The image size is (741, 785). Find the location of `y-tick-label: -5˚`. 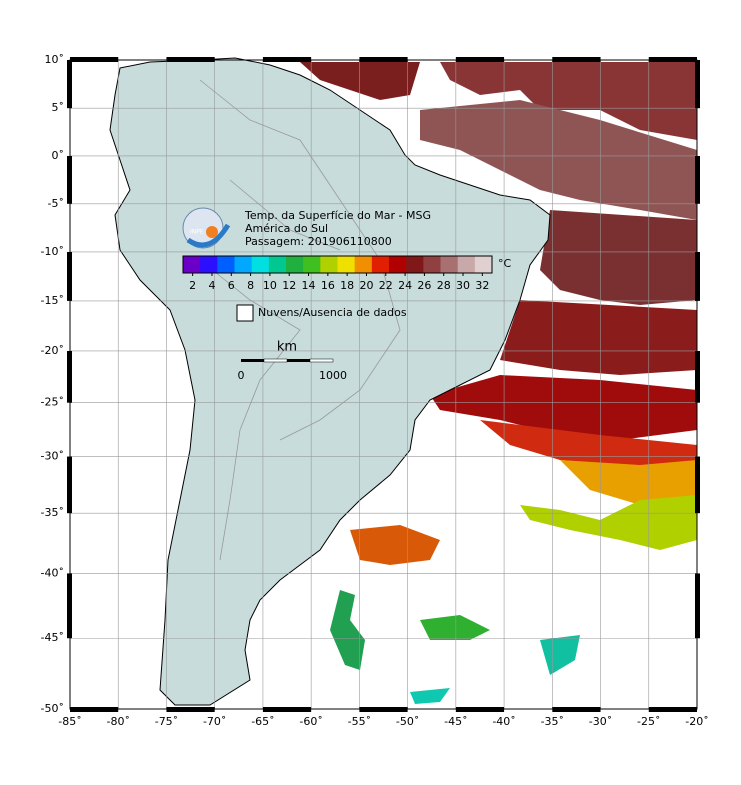

y-tick-label: -5˚ is located at coordinates (56, 203).